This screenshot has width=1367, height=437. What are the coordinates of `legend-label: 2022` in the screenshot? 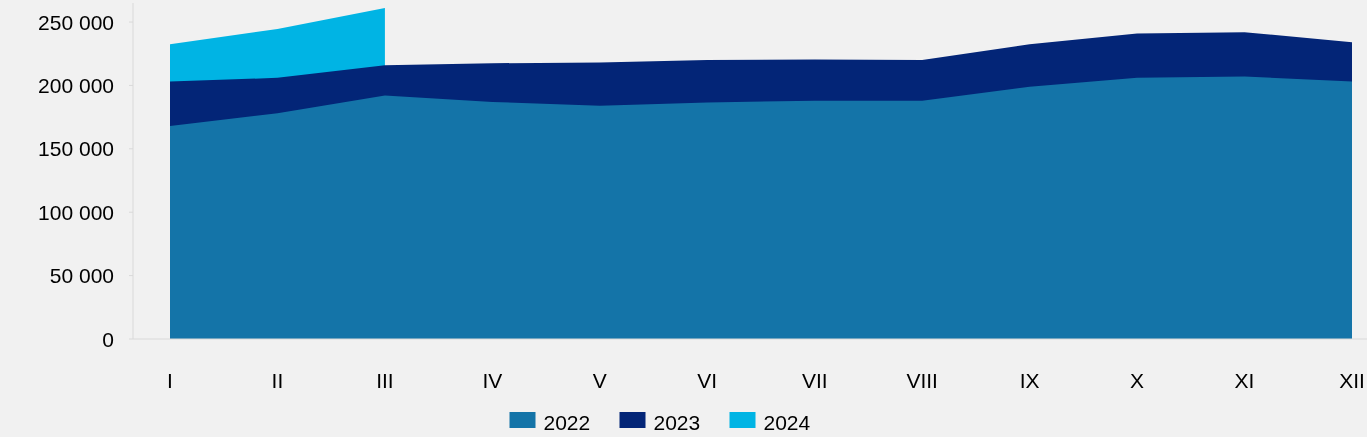 It's located at (567, 422).